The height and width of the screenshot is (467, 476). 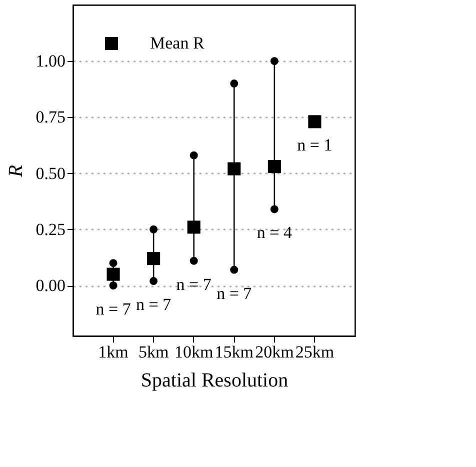 I want to click on x-tick-label: 10km, so click(x=194, y=352).